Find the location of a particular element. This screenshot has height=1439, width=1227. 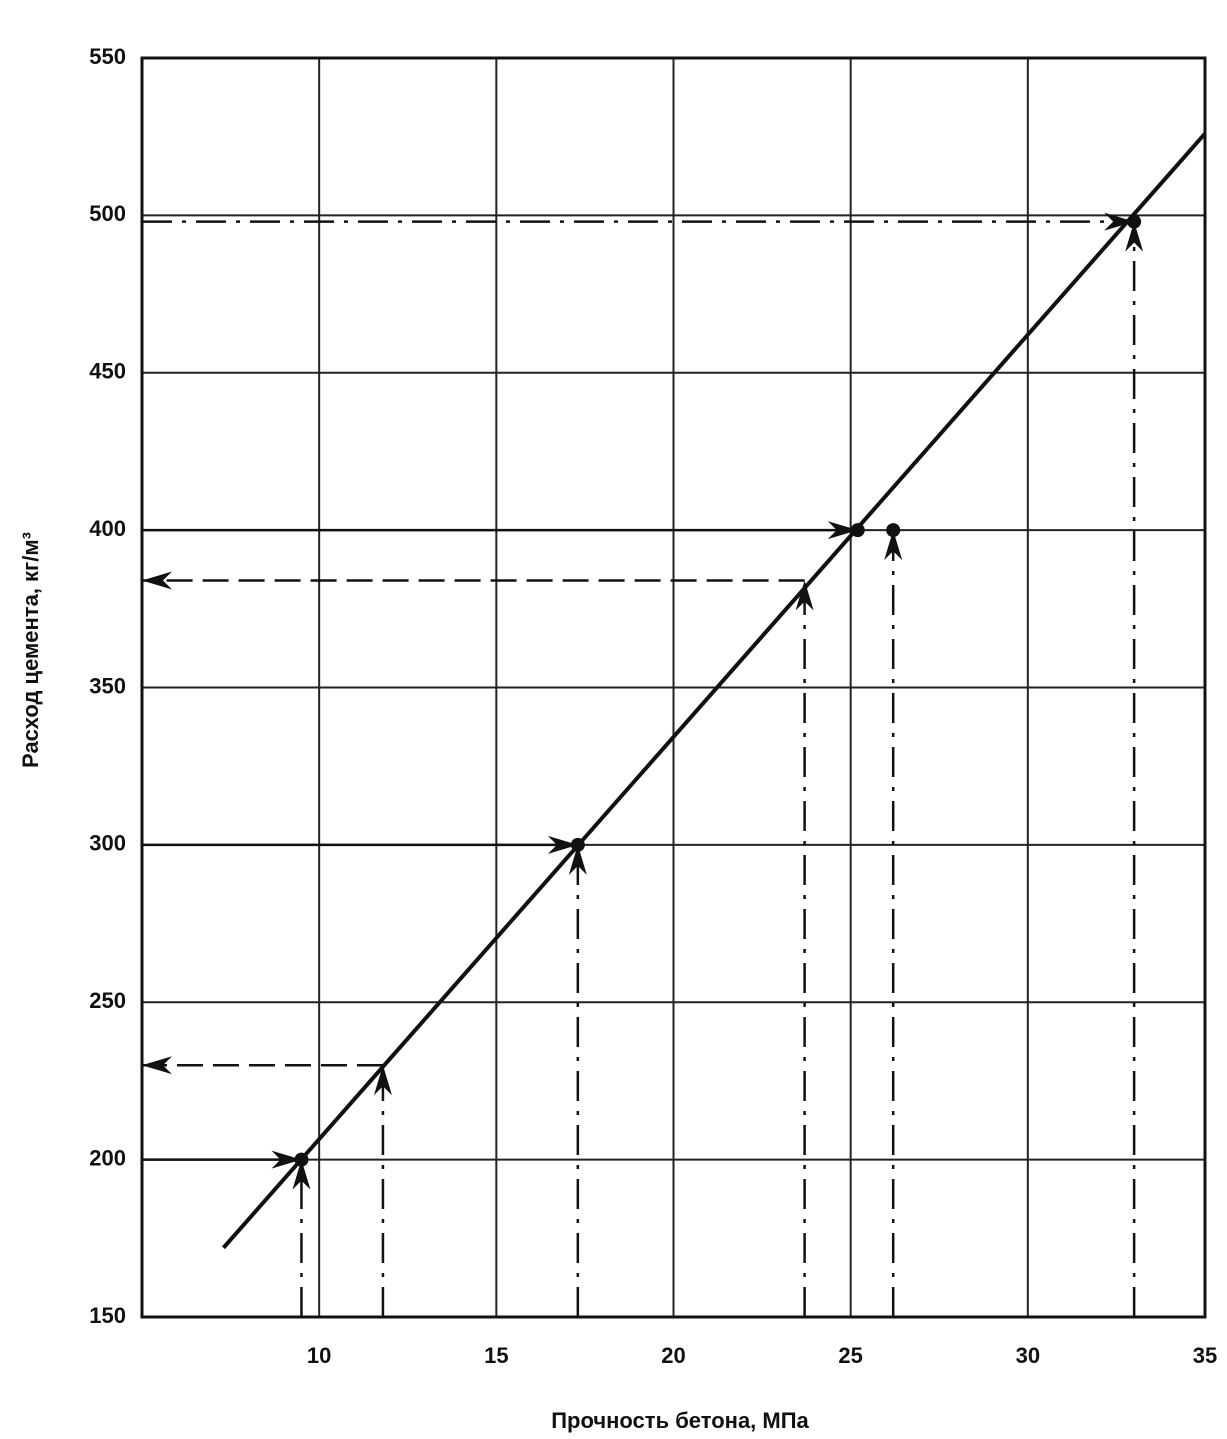

y-tick-label: 250 is located at coordinates (107, 1000).